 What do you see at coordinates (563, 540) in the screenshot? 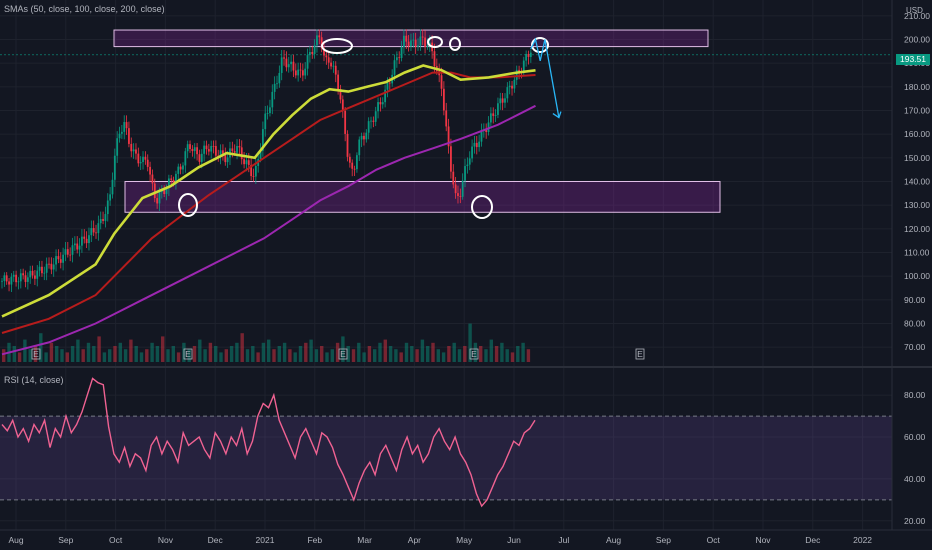
I see `time-tick-label: Jul` at bounding box center [563, 540].